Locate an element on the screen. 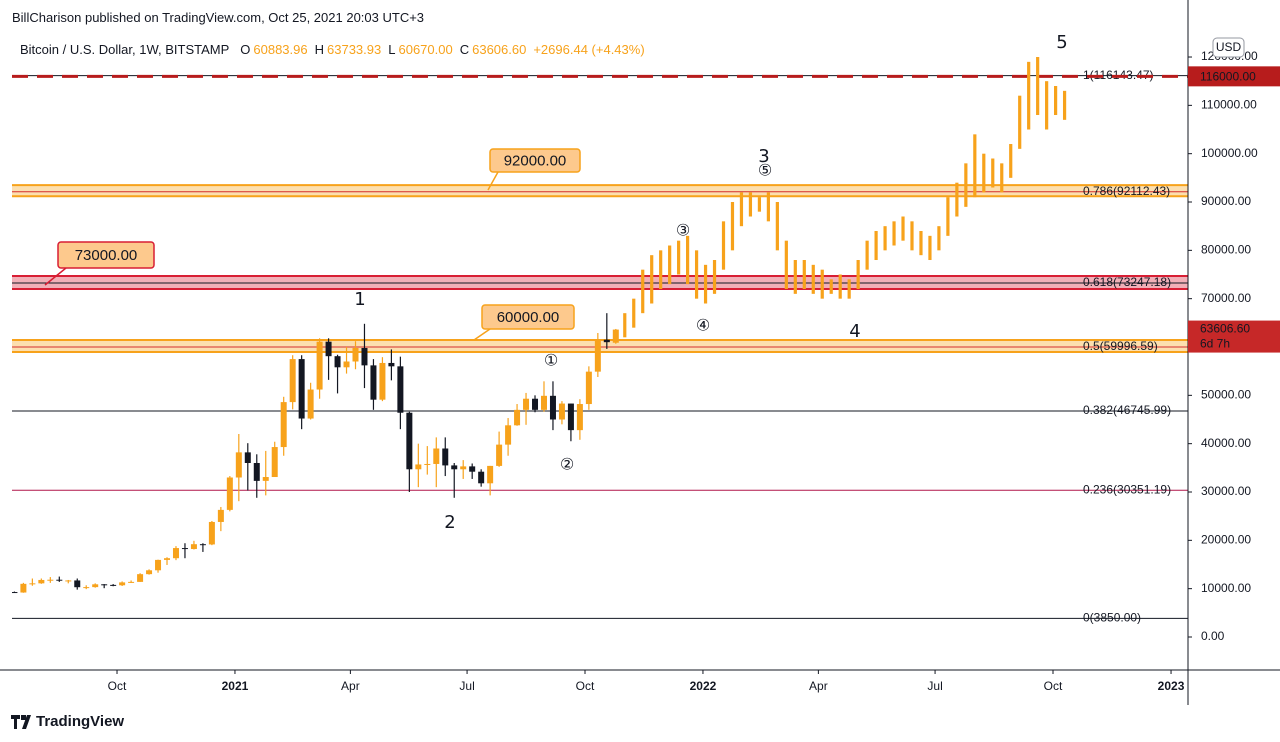 The width and height of the screenshot is (1280, 742). fib-label: 0.236(30351.19) is located at coordinates (1127, 489).